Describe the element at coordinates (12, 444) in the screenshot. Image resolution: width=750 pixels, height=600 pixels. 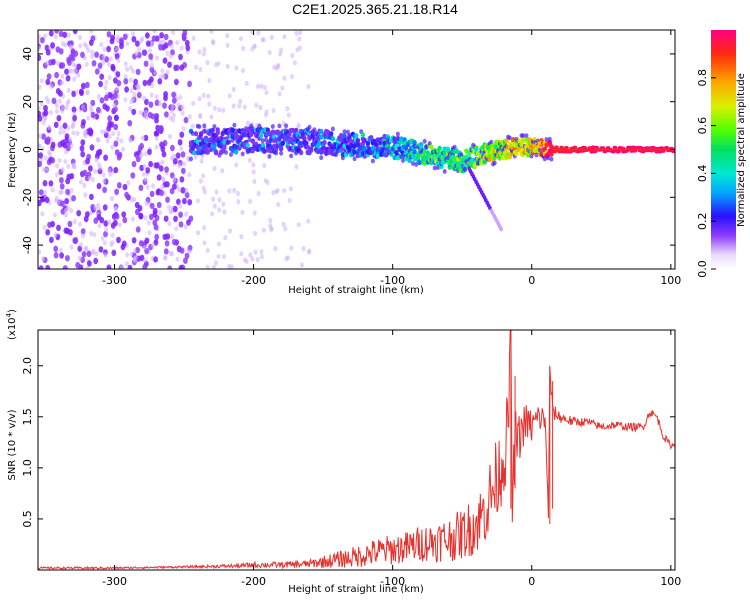
I see `snr-y-label: SNR (10 * v/v)` at that location.